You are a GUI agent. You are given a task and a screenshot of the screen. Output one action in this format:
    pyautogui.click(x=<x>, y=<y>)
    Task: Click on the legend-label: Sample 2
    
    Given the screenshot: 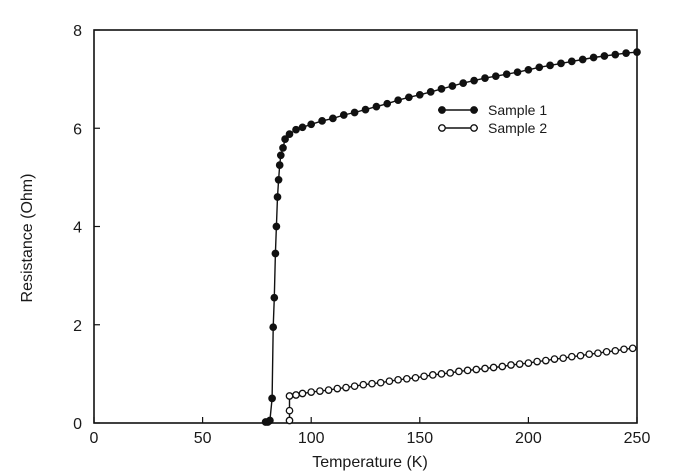 What is the action you would take?
    pyautogui.click(x=517, y=128)
    